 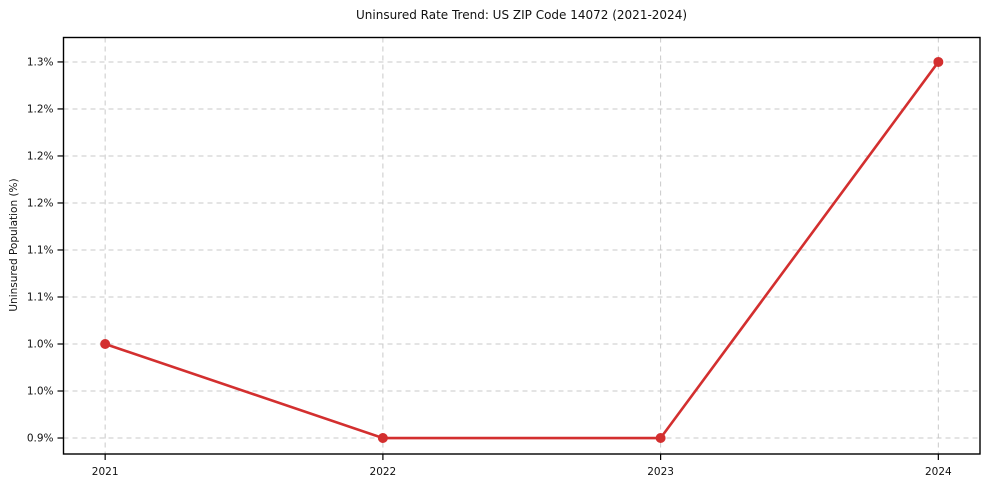 What do you see at coordinates (660, 472) in the screenshot?
I see `x-tick-label: 2023` at bounding box center [660, 472].